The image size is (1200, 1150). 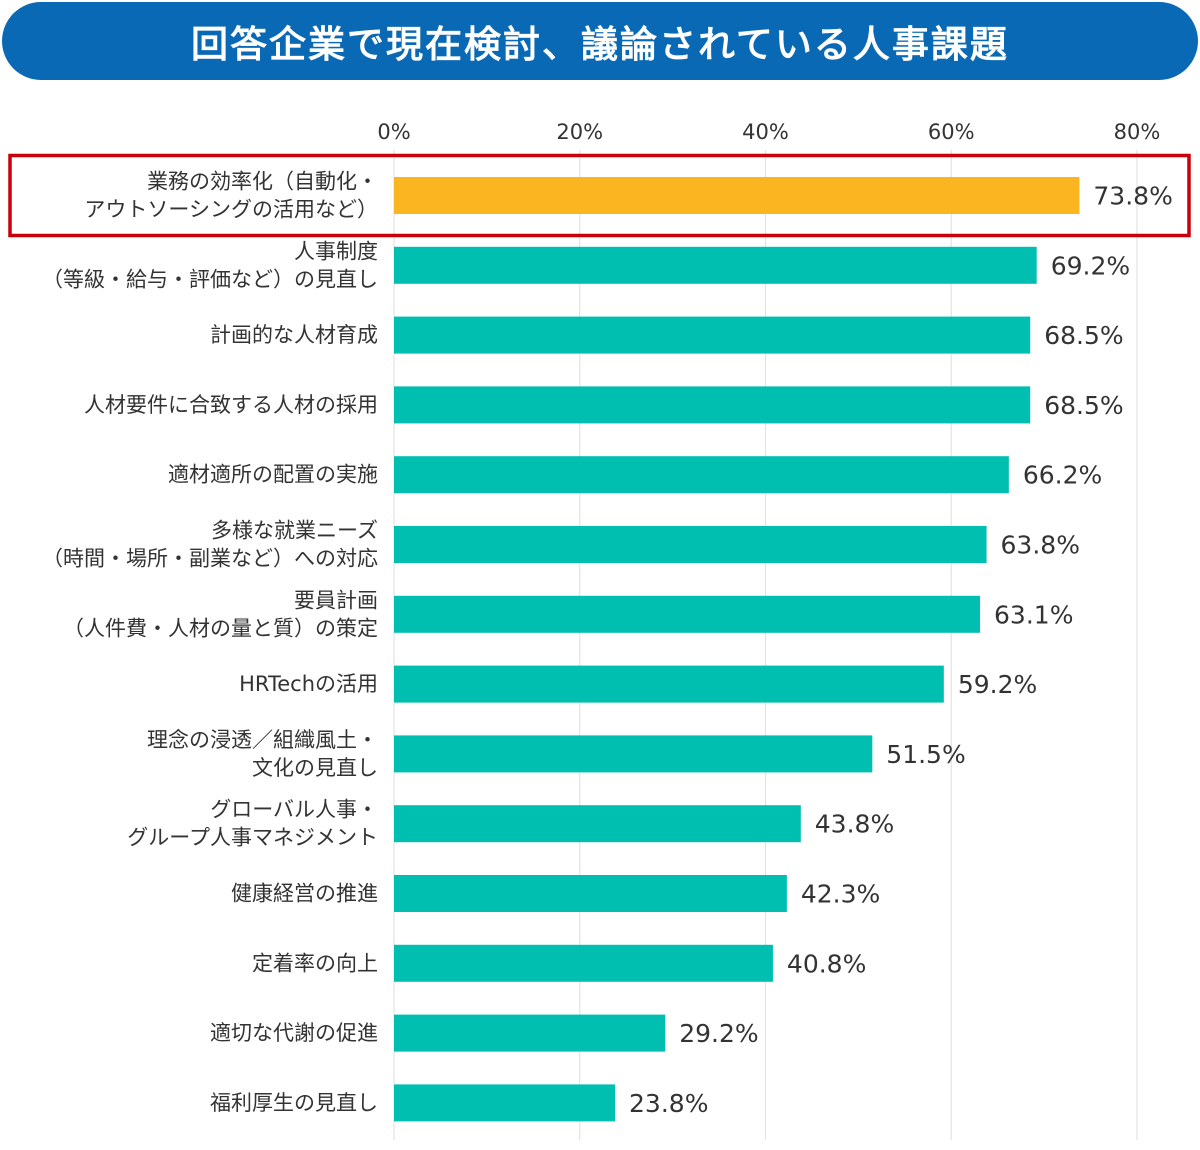 I want to click on value-label: 29.2%, so click(x=718, y=1033).